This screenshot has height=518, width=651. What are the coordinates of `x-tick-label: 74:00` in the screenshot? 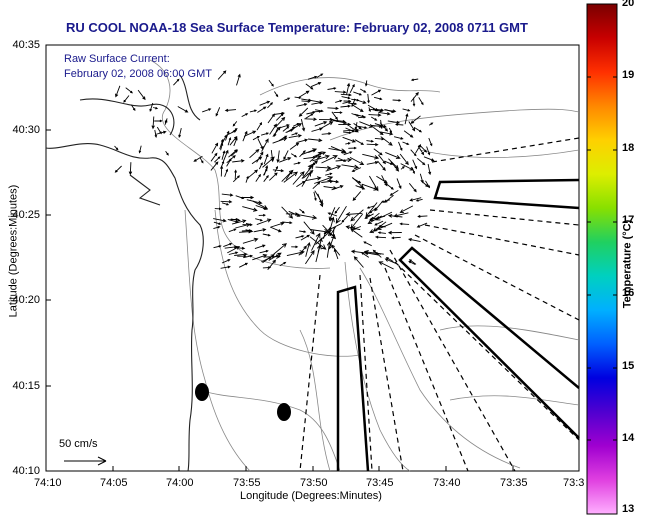 It's located at (180, 483).